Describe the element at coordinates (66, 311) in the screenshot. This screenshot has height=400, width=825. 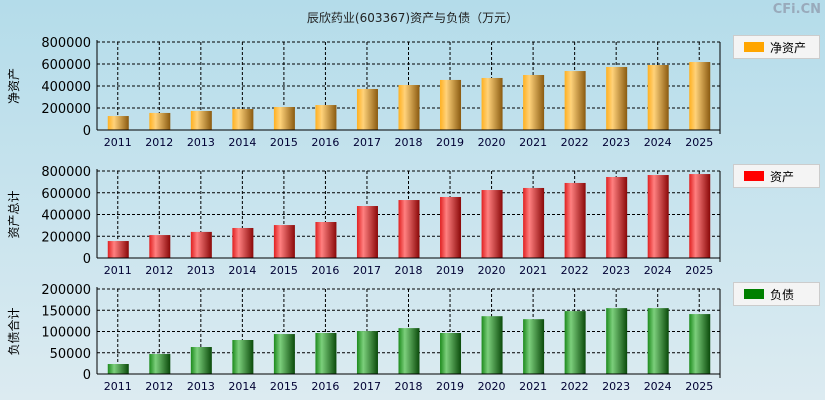
I see `y-tick-label: 150000` at that location.